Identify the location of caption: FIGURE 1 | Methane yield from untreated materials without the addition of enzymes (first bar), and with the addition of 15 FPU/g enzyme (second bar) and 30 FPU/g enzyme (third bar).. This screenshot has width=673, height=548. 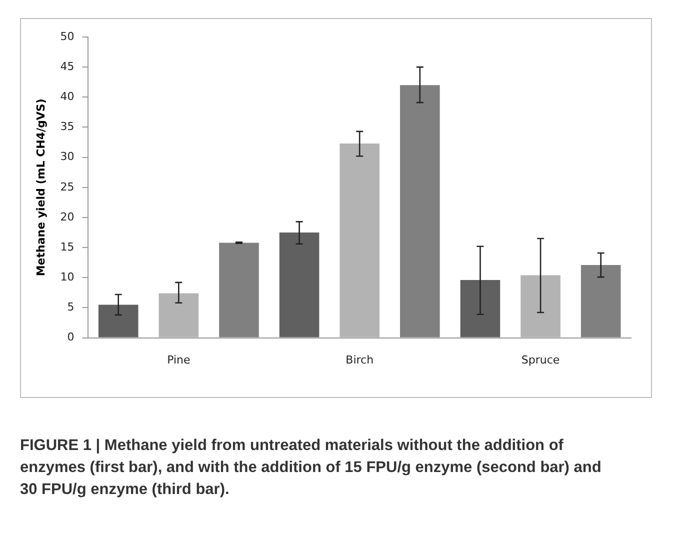
(311, 468).